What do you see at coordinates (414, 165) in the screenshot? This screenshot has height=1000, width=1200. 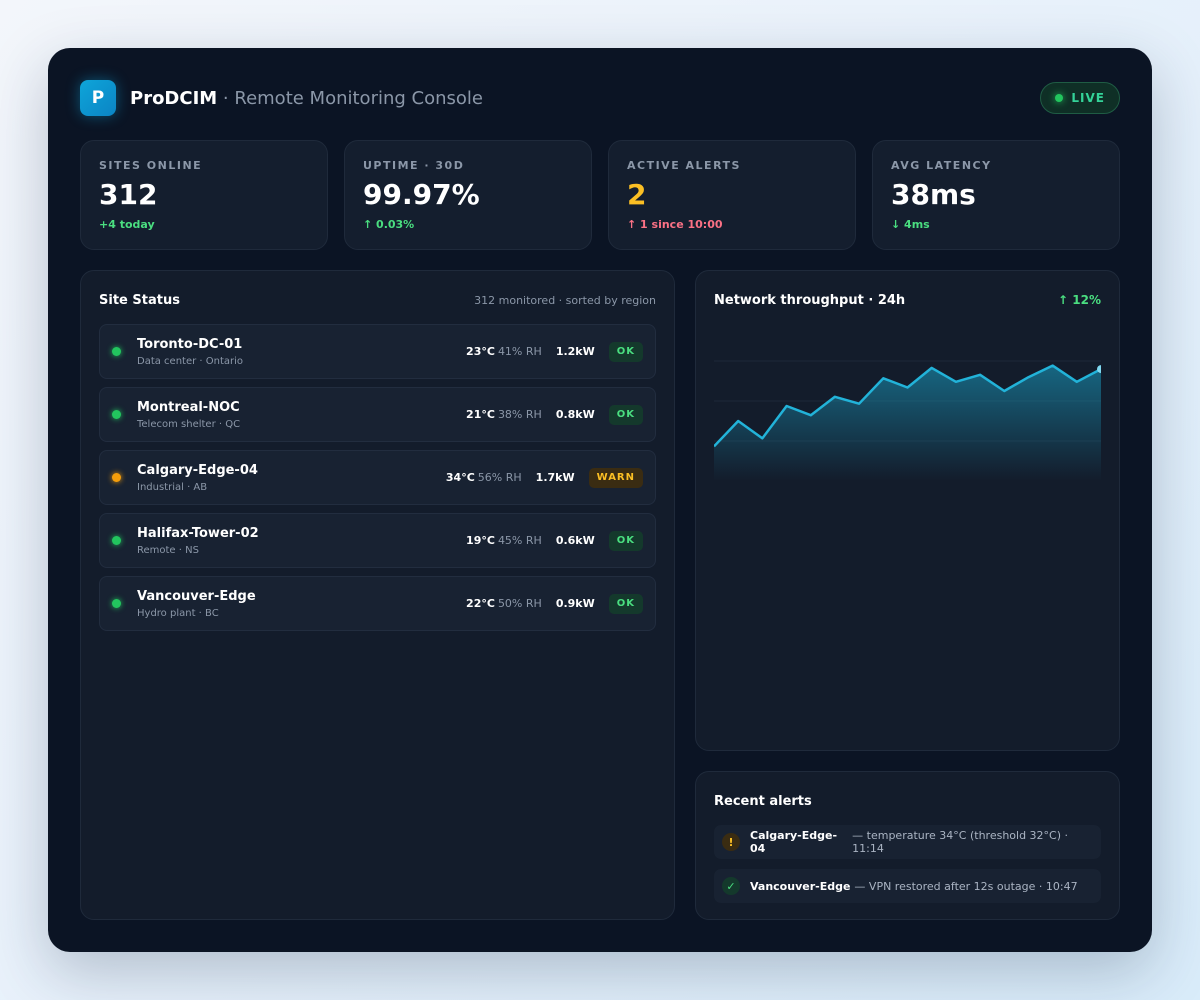 I see `kpi-label: UPTIME · 30D` at bounding box center [414, 165].